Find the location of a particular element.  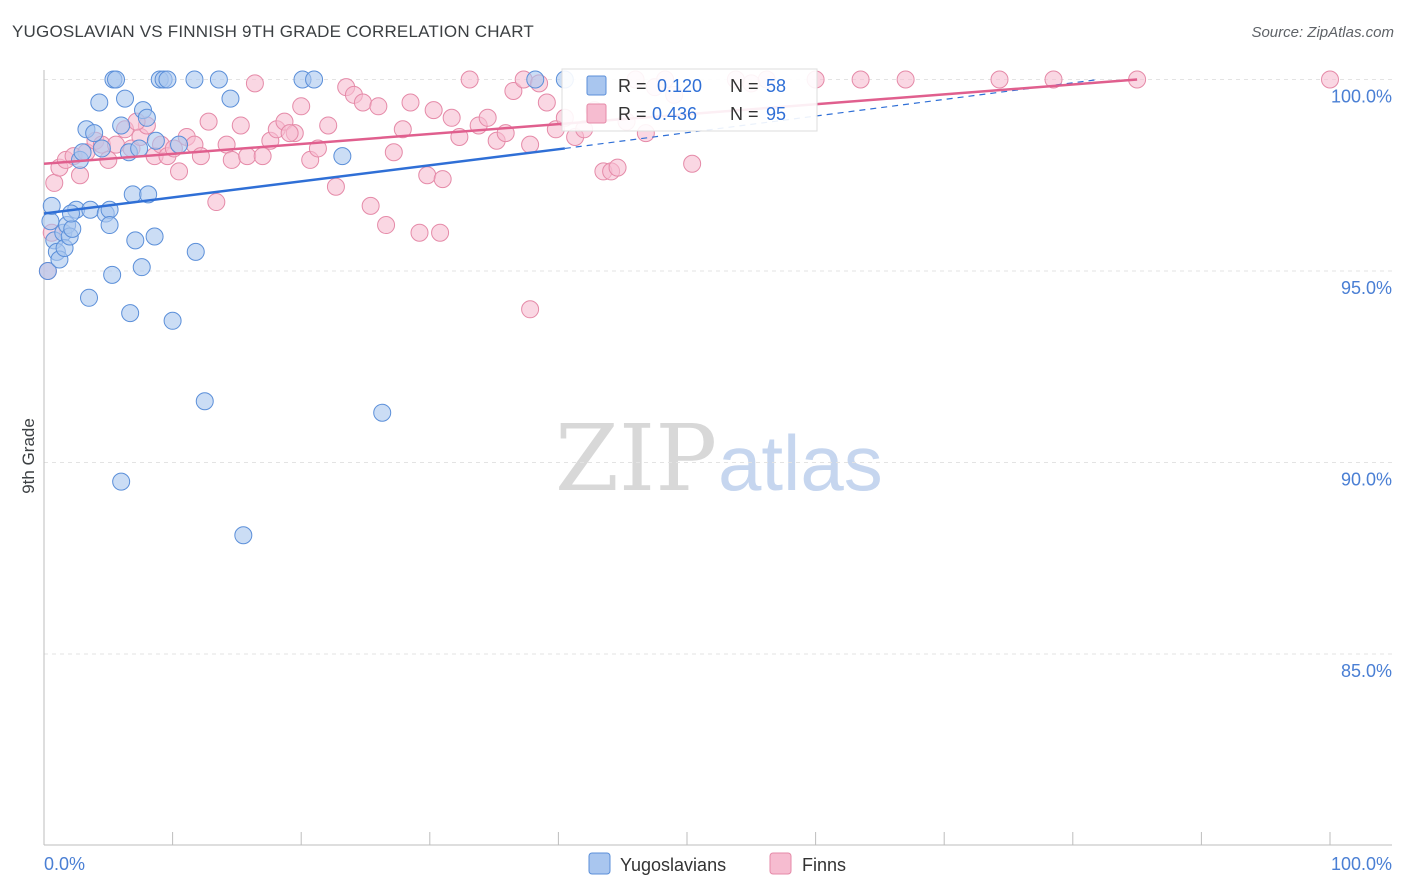

legend-label-finns: Finns is located at coordinates (824, 865).